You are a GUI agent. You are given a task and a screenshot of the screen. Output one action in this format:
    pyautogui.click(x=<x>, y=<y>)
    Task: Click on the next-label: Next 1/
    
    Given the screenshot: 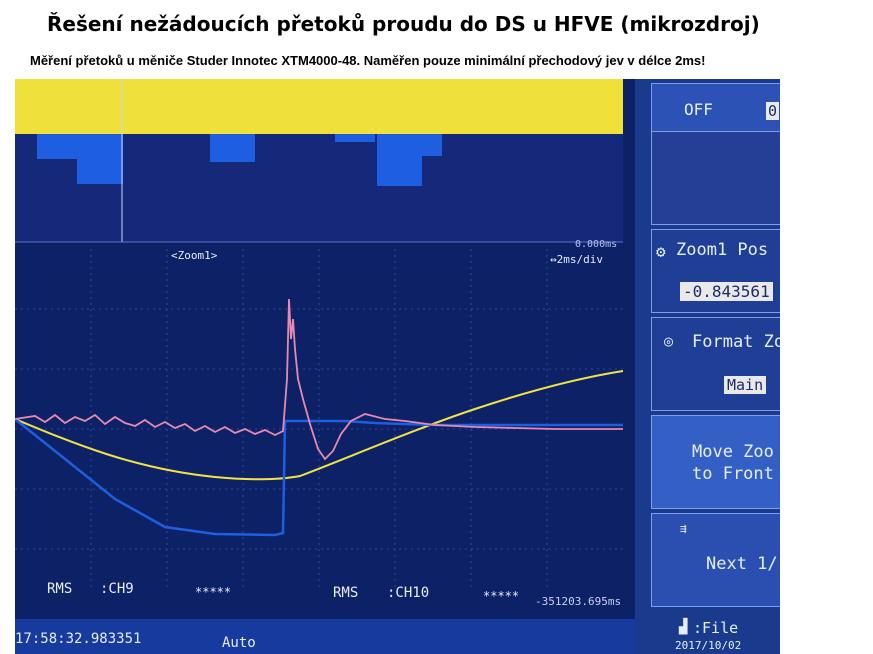 What is the action you would take?
    pyautogui.click(x=742, y=564)
    